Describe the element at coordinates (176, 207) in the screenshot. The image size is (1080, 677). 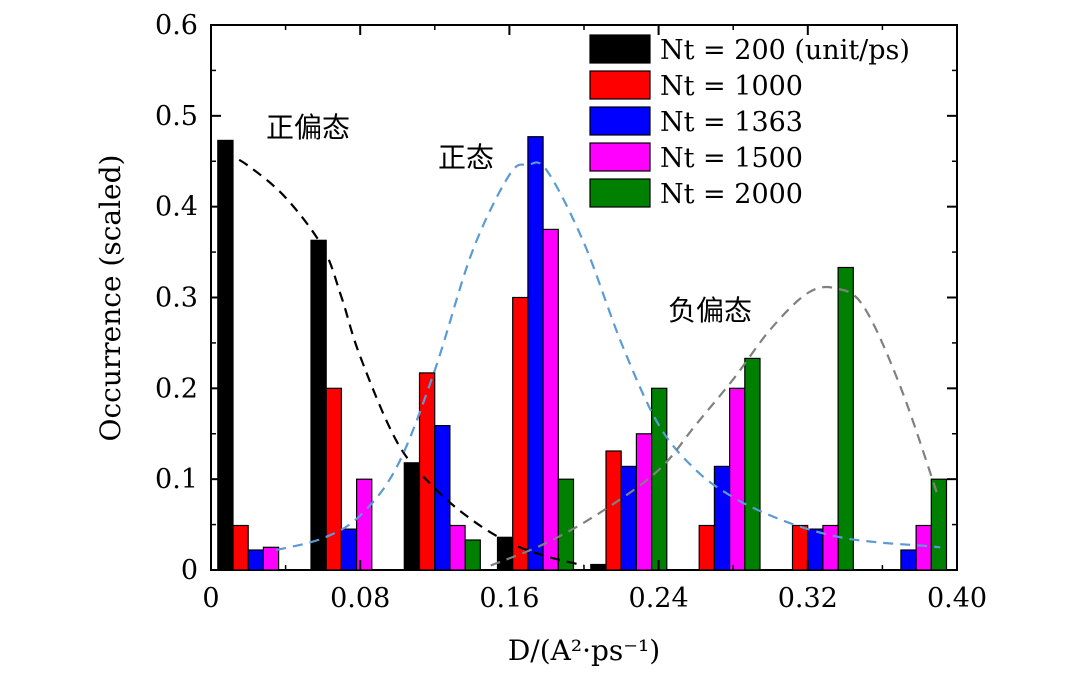
I see `y-tick-label: 0.4` at that location.